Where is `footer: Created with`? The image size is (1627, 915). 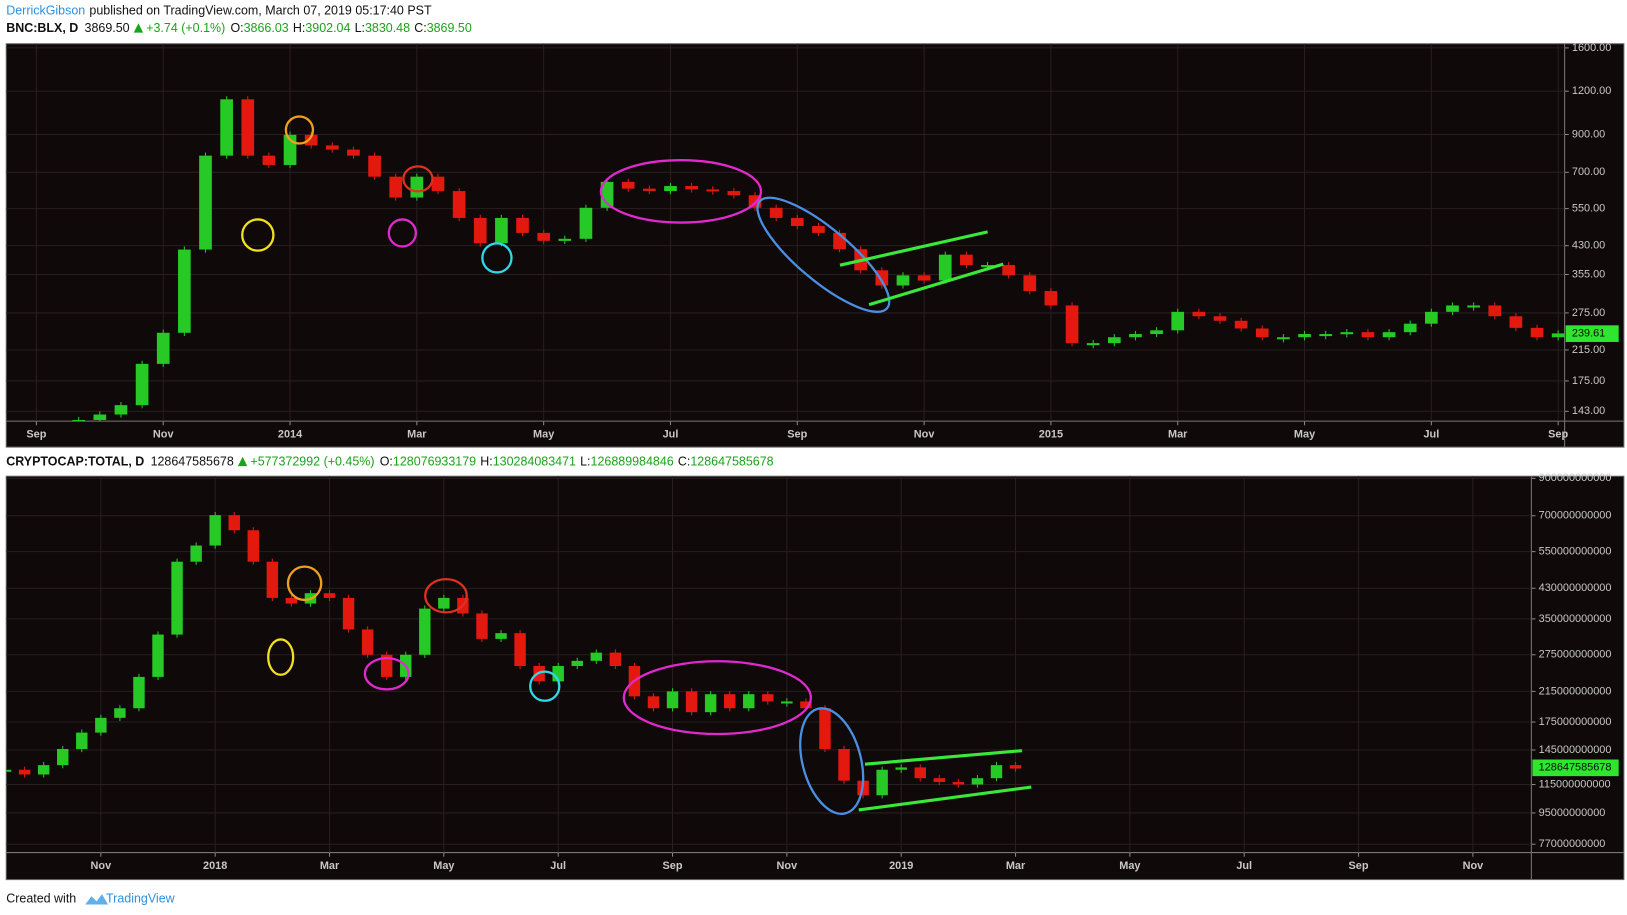
footer: Created with is located at coordinates (41, 899).